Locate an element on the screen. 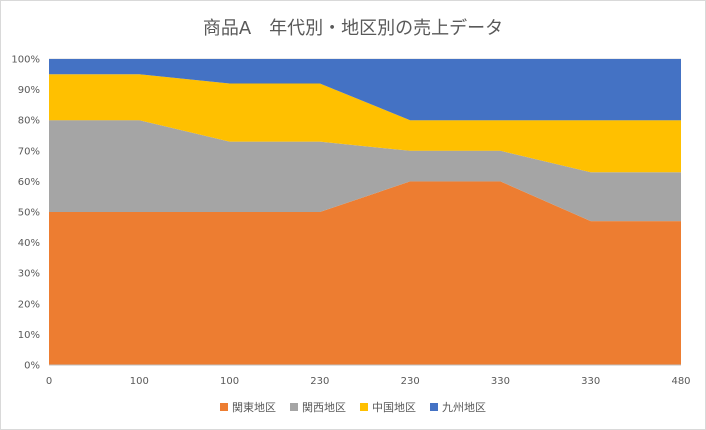 Image resolution: width=706 pixels, height=430 pixels. chart-legend: 関東地区 関西地区 中国地区 九州地区 is located at coordinates (353, 407).